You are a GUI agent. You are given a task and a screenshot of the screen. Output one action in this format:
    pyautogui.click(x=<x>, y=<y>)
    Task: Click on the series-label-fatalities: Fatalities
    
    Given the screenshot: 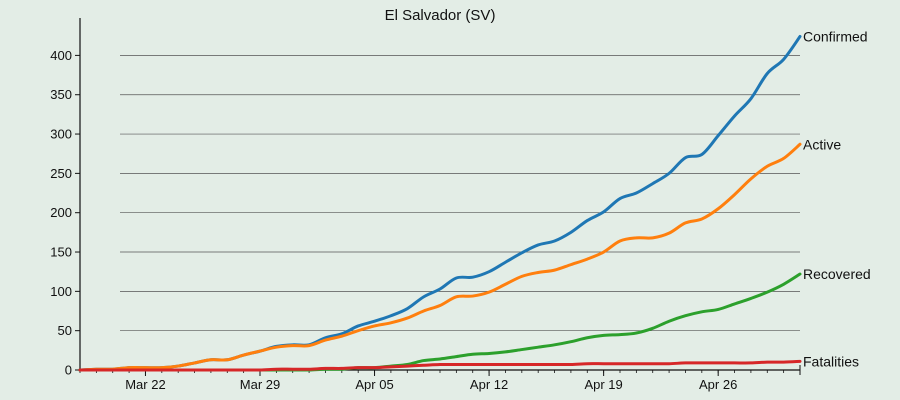 What is the action you would take?
    pyautogui.click(x=831, y=361)
    